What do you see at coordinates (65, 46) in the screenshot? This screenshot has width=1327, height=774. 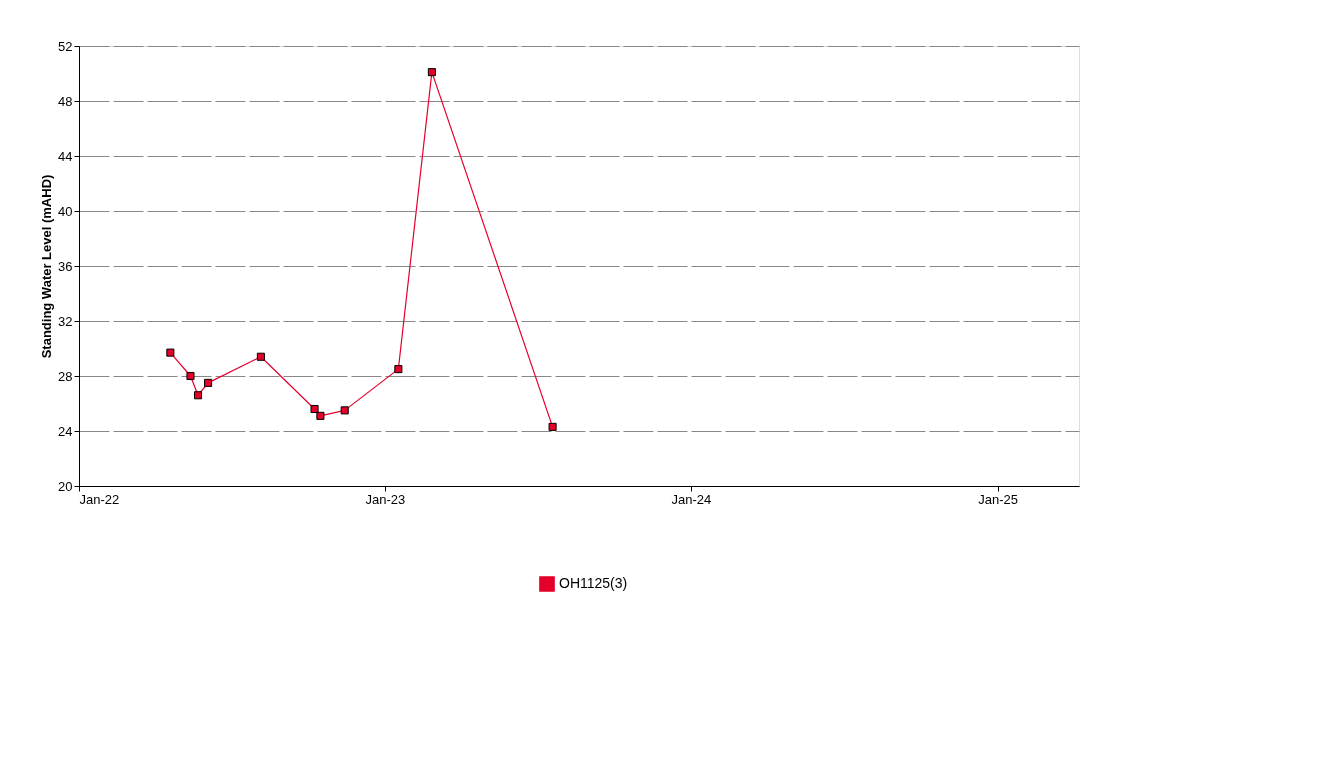 I see `y-tick-label: 52` at bounding box center [65, 46].